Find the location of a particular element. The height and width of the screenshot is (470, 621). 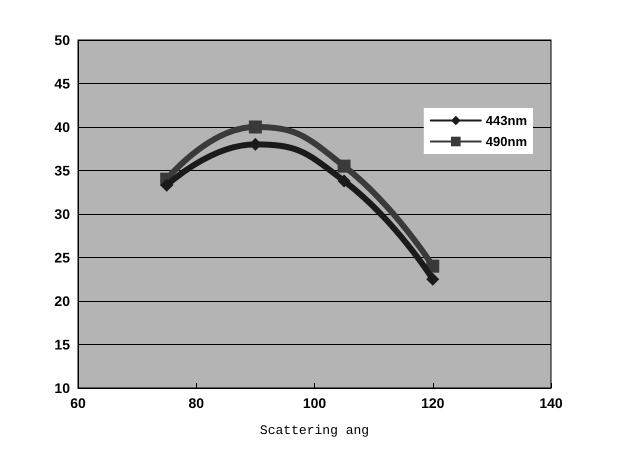

x-tick-label: 140 is located at coordinates (551, 403).